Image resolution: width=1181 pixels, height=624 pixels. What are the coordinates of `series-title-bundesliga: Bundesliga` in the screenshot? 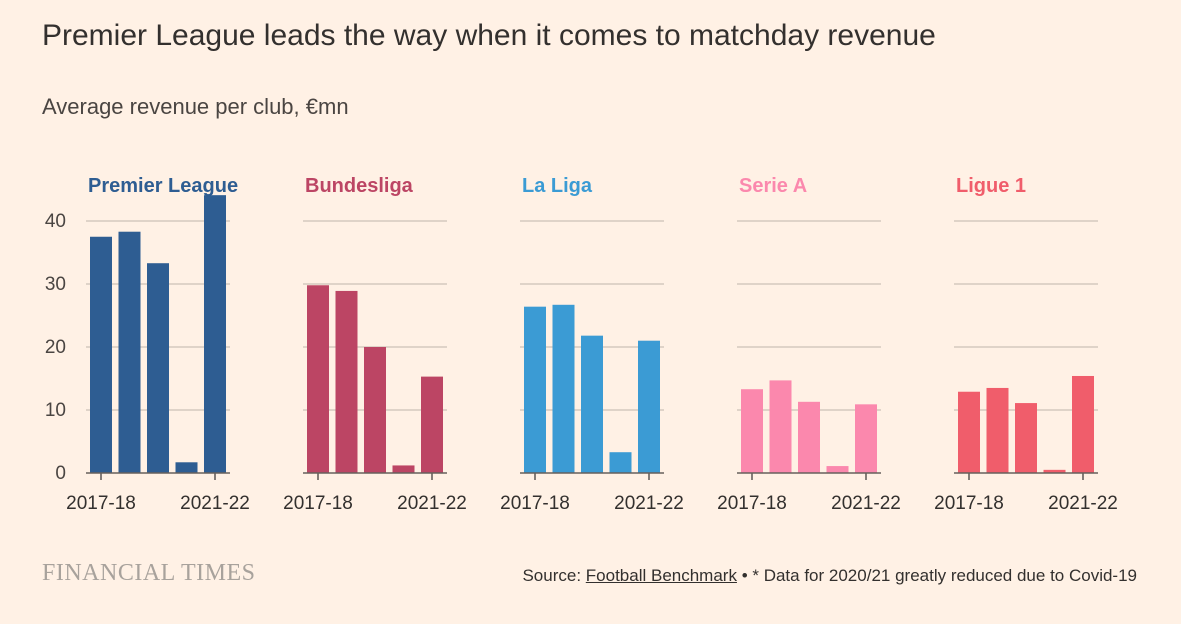 It's located at (359, 186).